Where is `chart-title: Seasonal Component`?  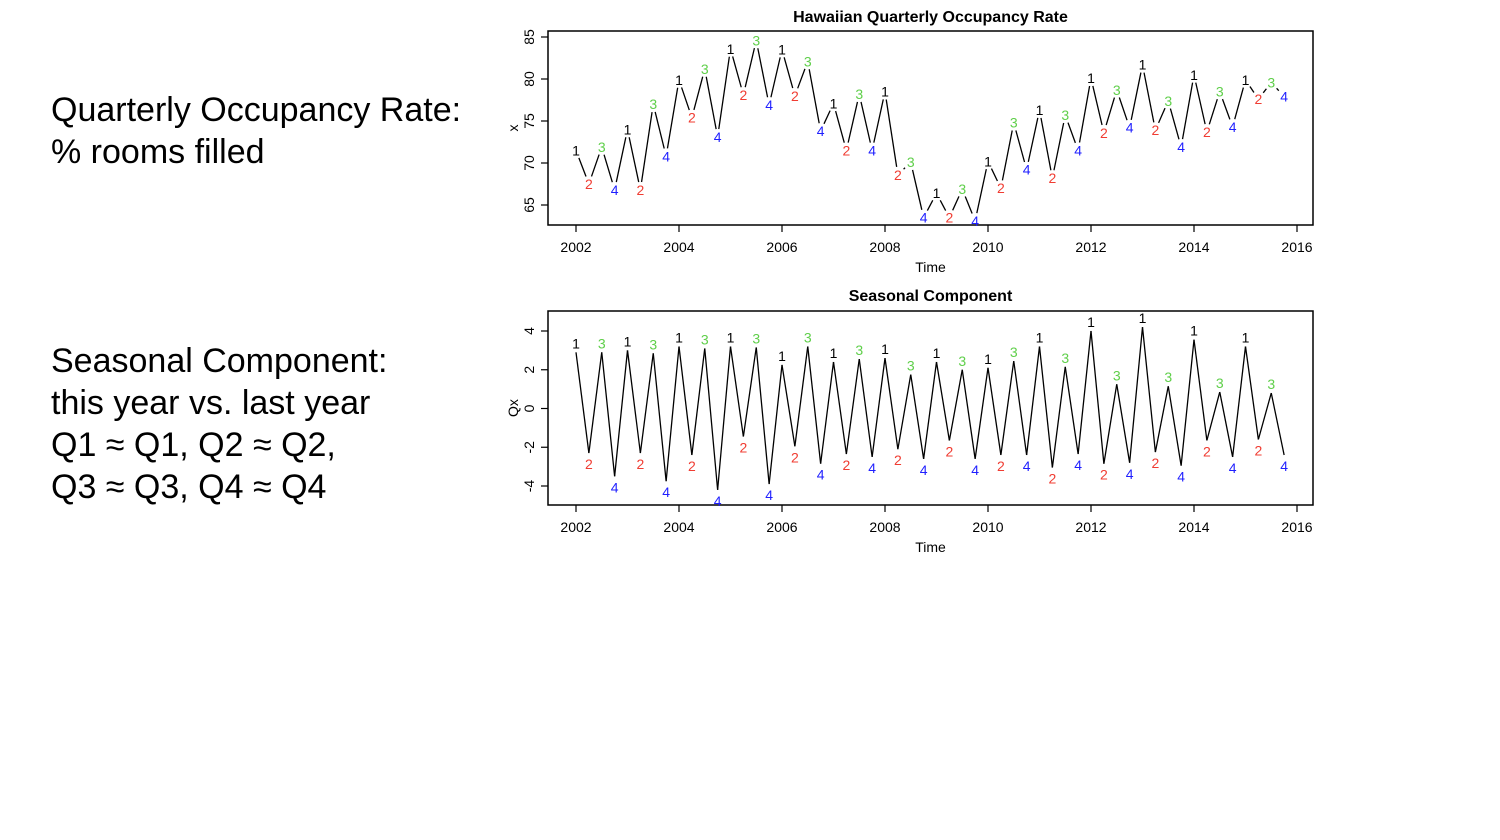 chart-title: Seasonal Component is located at coordinates (931, 296).